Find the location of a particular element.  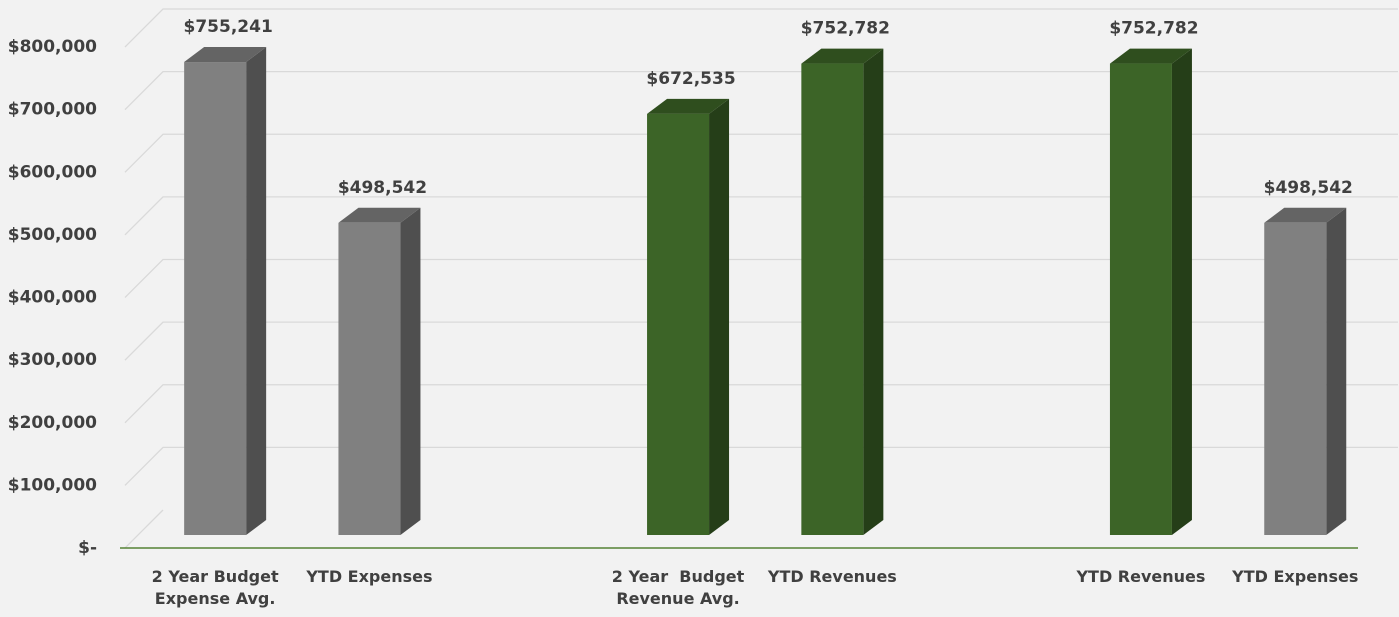

y-tick-label: $600,000 is located at coordinates (52, 172).